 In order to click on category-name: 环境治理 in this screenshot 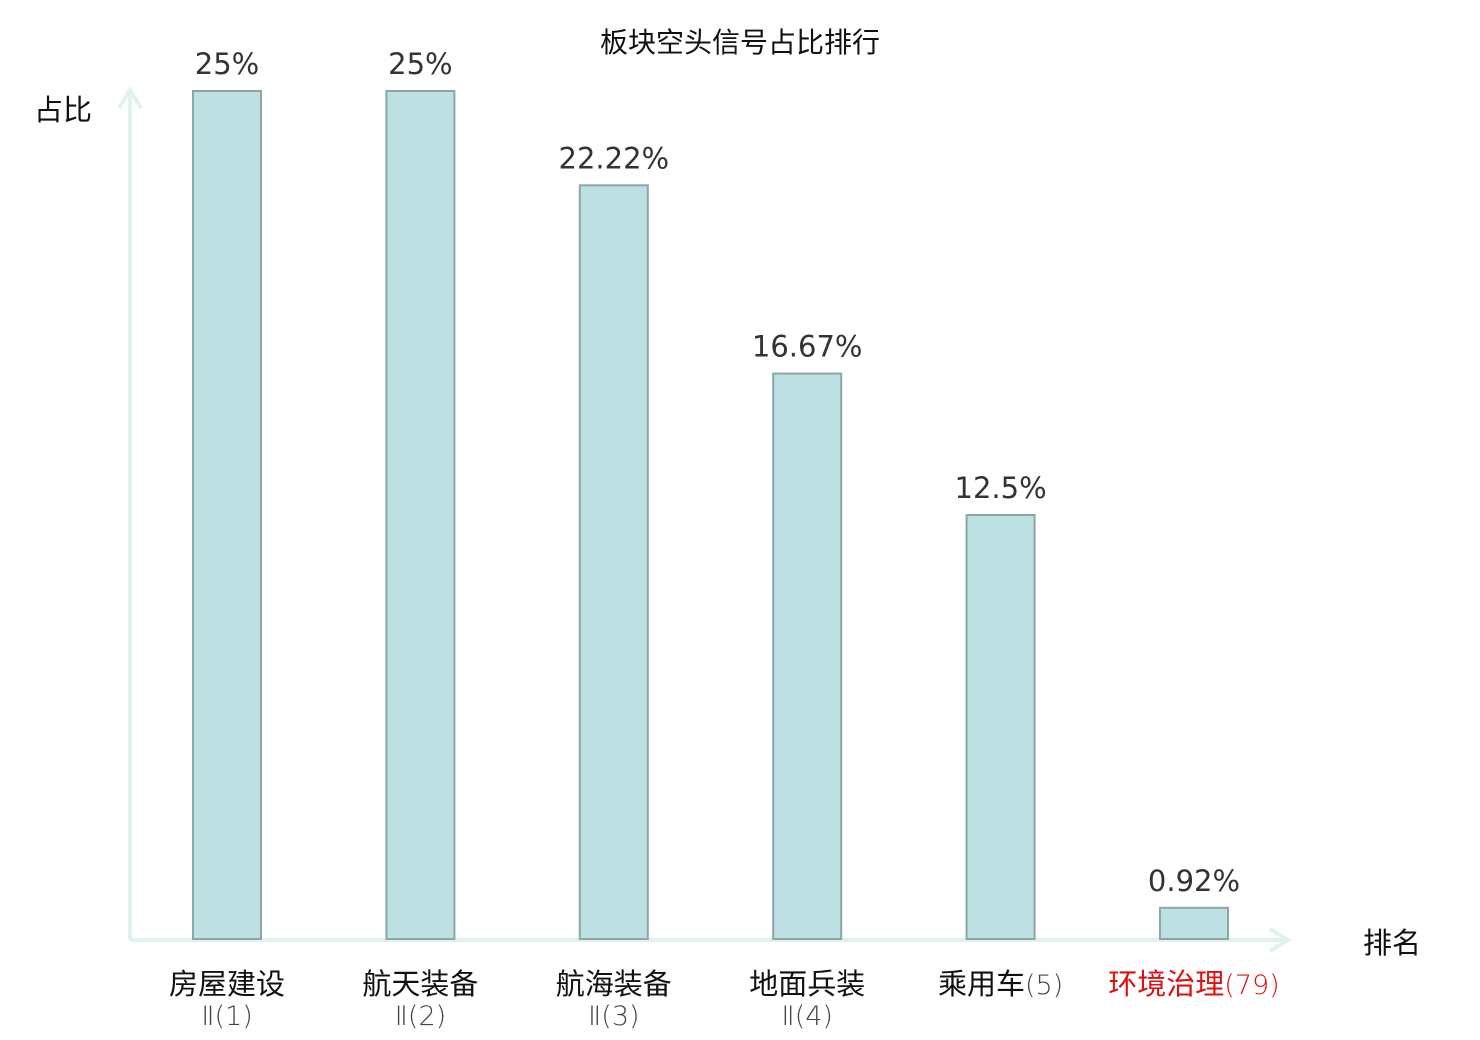, I will do `click(1166, 984)`.